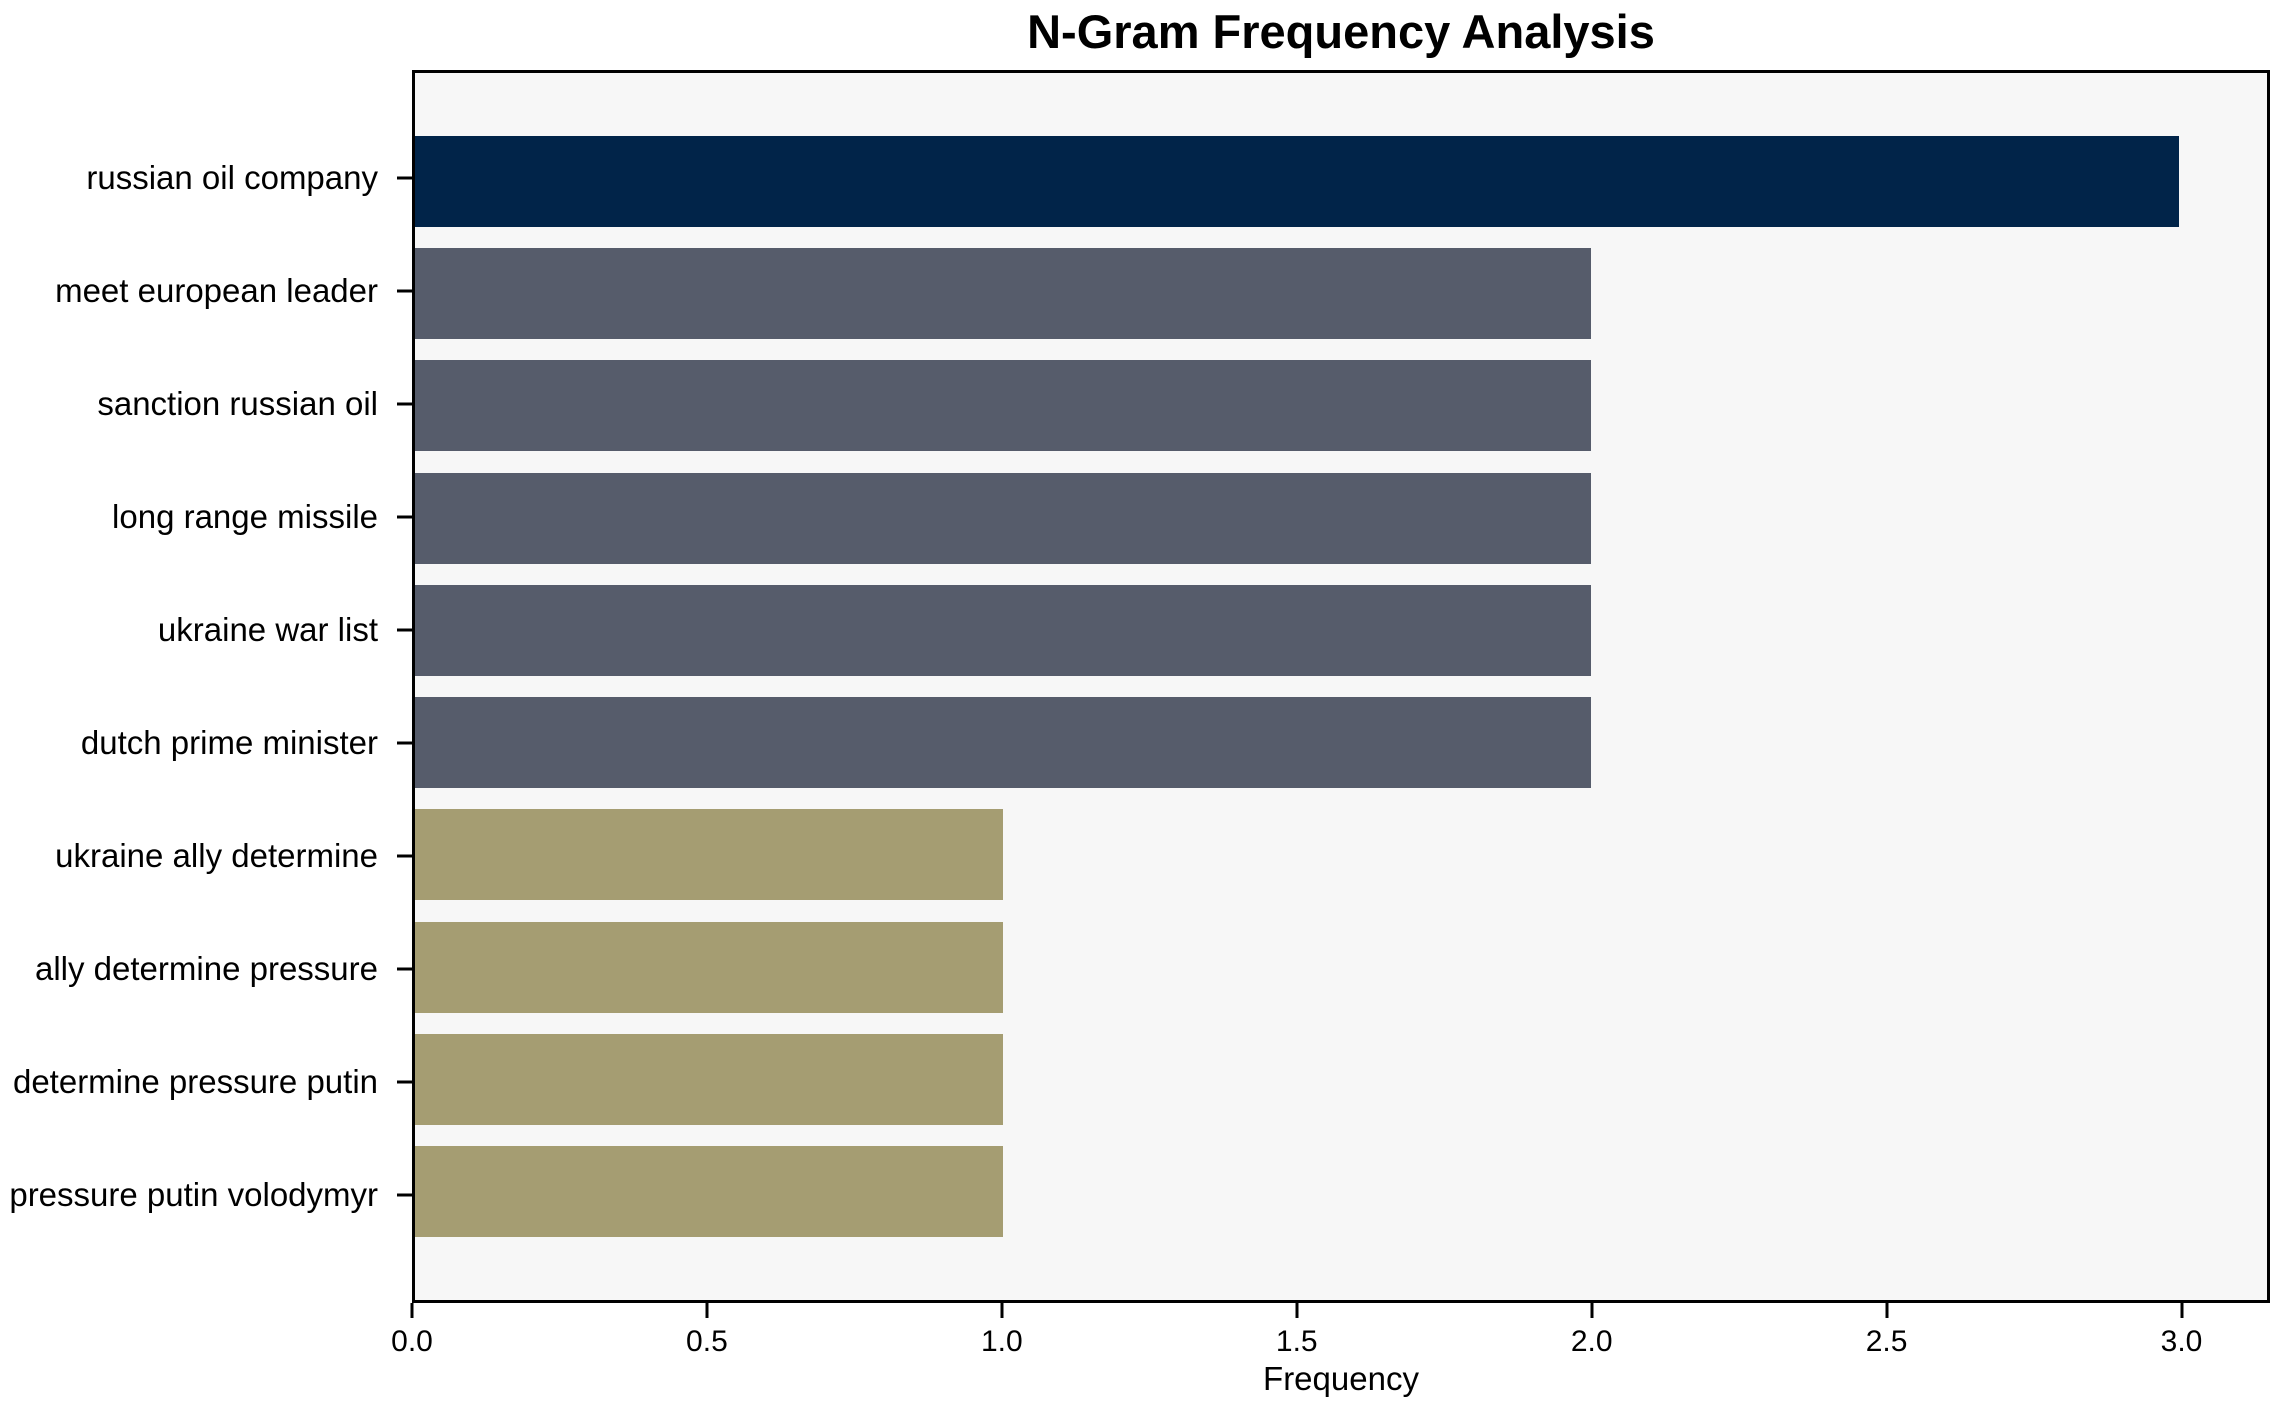  I want to click on x-tick-label: 1.5, so click(1296, 1341).